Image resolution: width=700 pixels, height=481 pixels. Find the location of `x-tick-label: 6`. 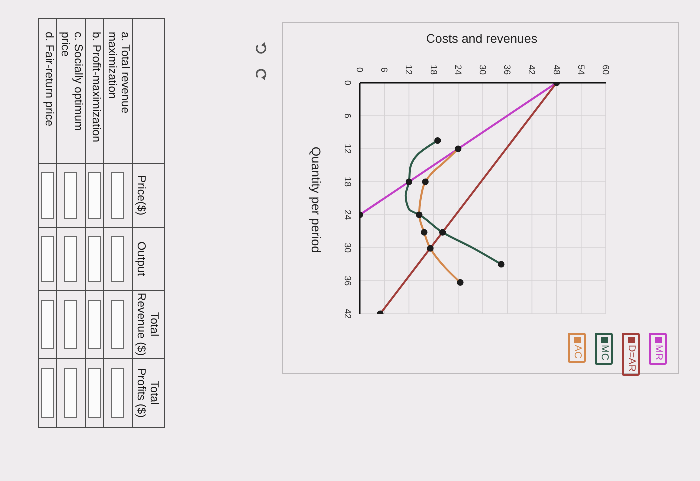

x-tick-label: 6 is located at coordinates (385, 70).